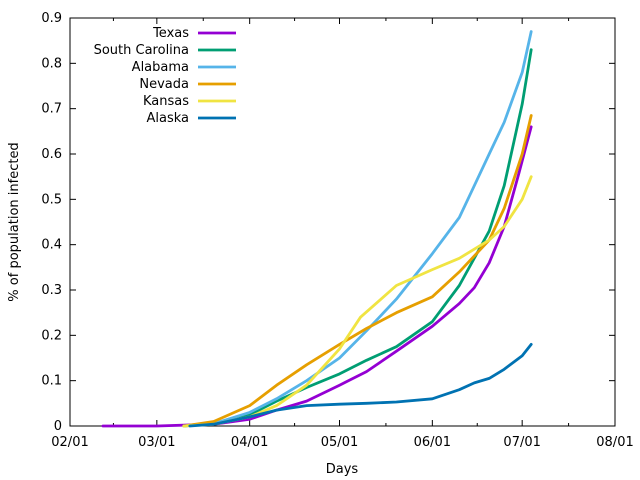 The width and height of the screenshot is (640, 480). What do you see at coordinates (69, 442) in the screenshot?
I see `x-tick-label: 02/01` at bounding box center [69, 442].